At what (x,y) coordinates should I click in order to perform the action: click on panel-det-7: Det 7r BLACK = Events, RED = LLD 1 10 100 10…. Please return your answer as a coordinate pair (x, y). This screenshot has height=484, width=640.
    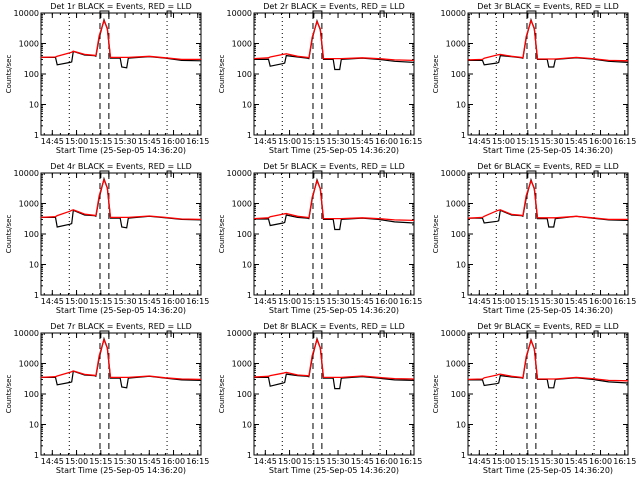
    Looking at the image, I should click on (107, 398).